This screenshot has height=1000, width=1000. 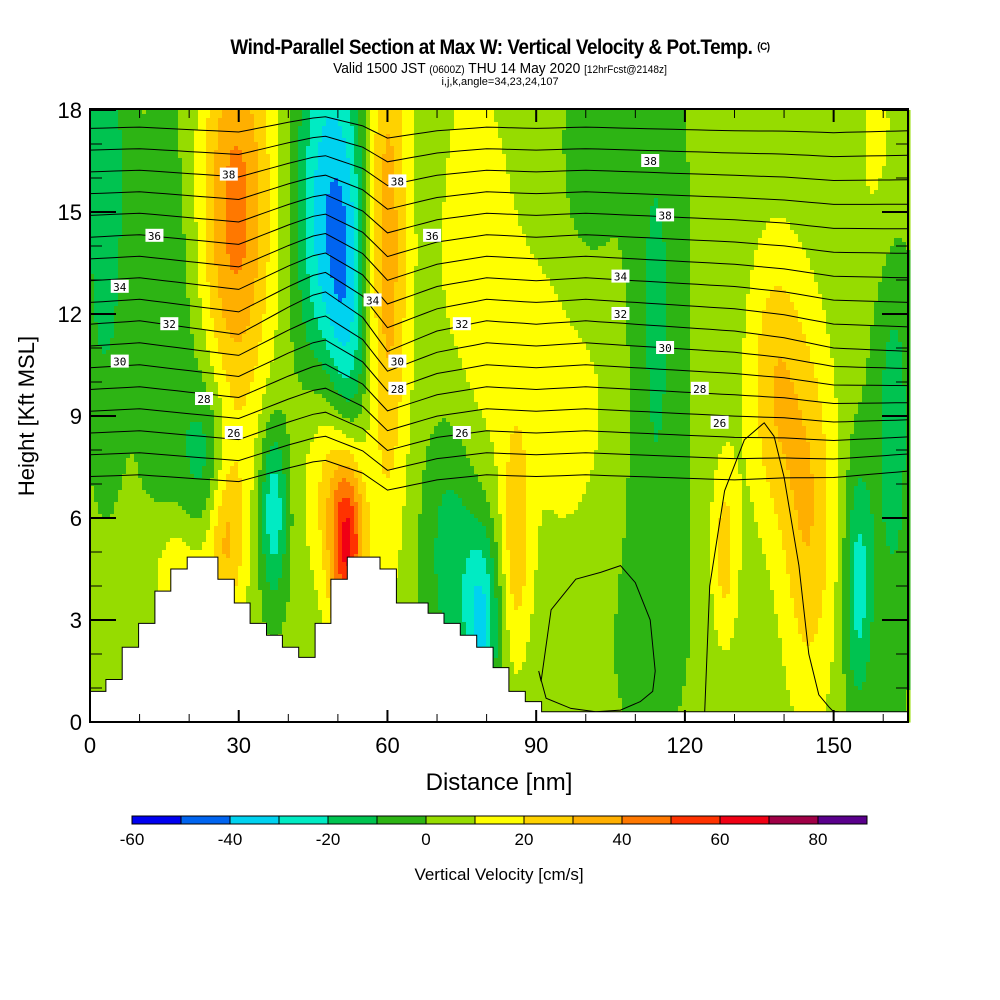 I want to click on contour-label-text: 36, so click(x=431, y=236).